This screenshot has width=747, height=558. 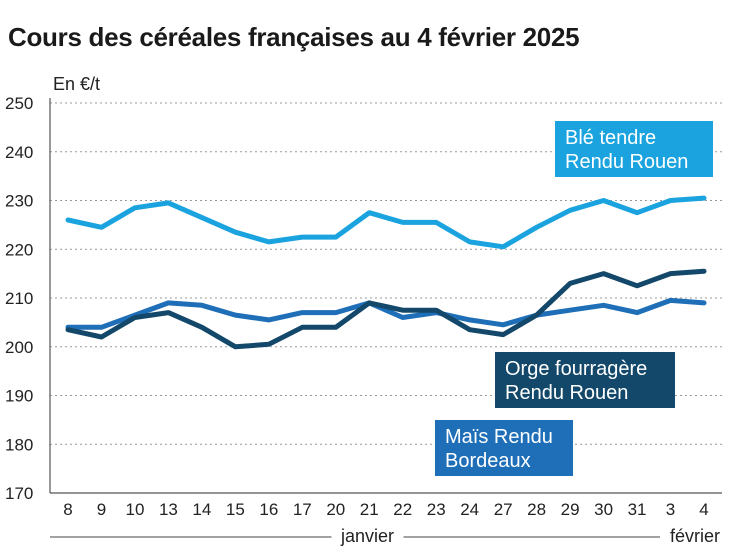 What do you see at coordinates (19, 298) in the screenshot?
I see `y-tick-label: 210` at bounding box center [19, 298].